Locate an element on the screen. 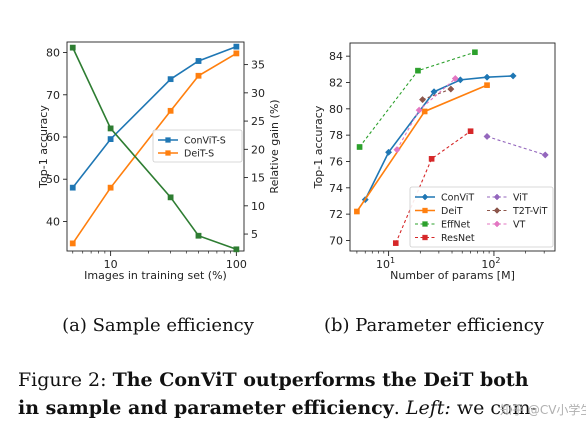  legend-label: ConViT-S is located at coordinates (205, 141).